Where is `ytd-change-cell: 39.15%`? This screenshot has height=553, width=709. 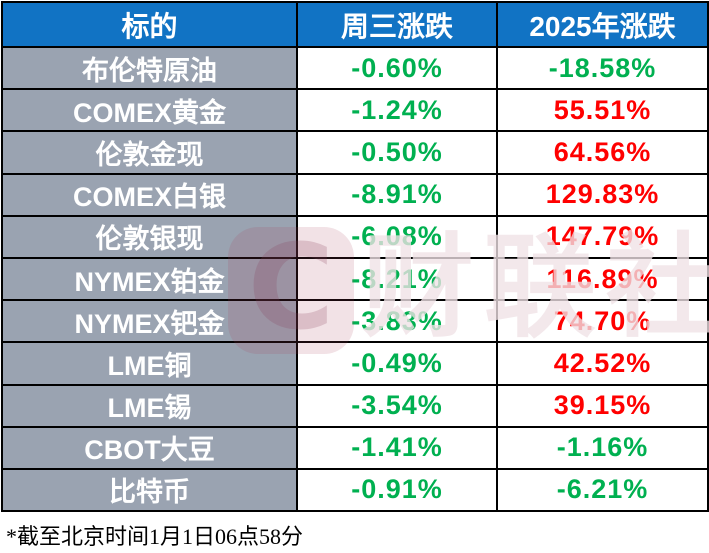 ytd-change-cell: 39.15% is located at coordinates (602, 405).